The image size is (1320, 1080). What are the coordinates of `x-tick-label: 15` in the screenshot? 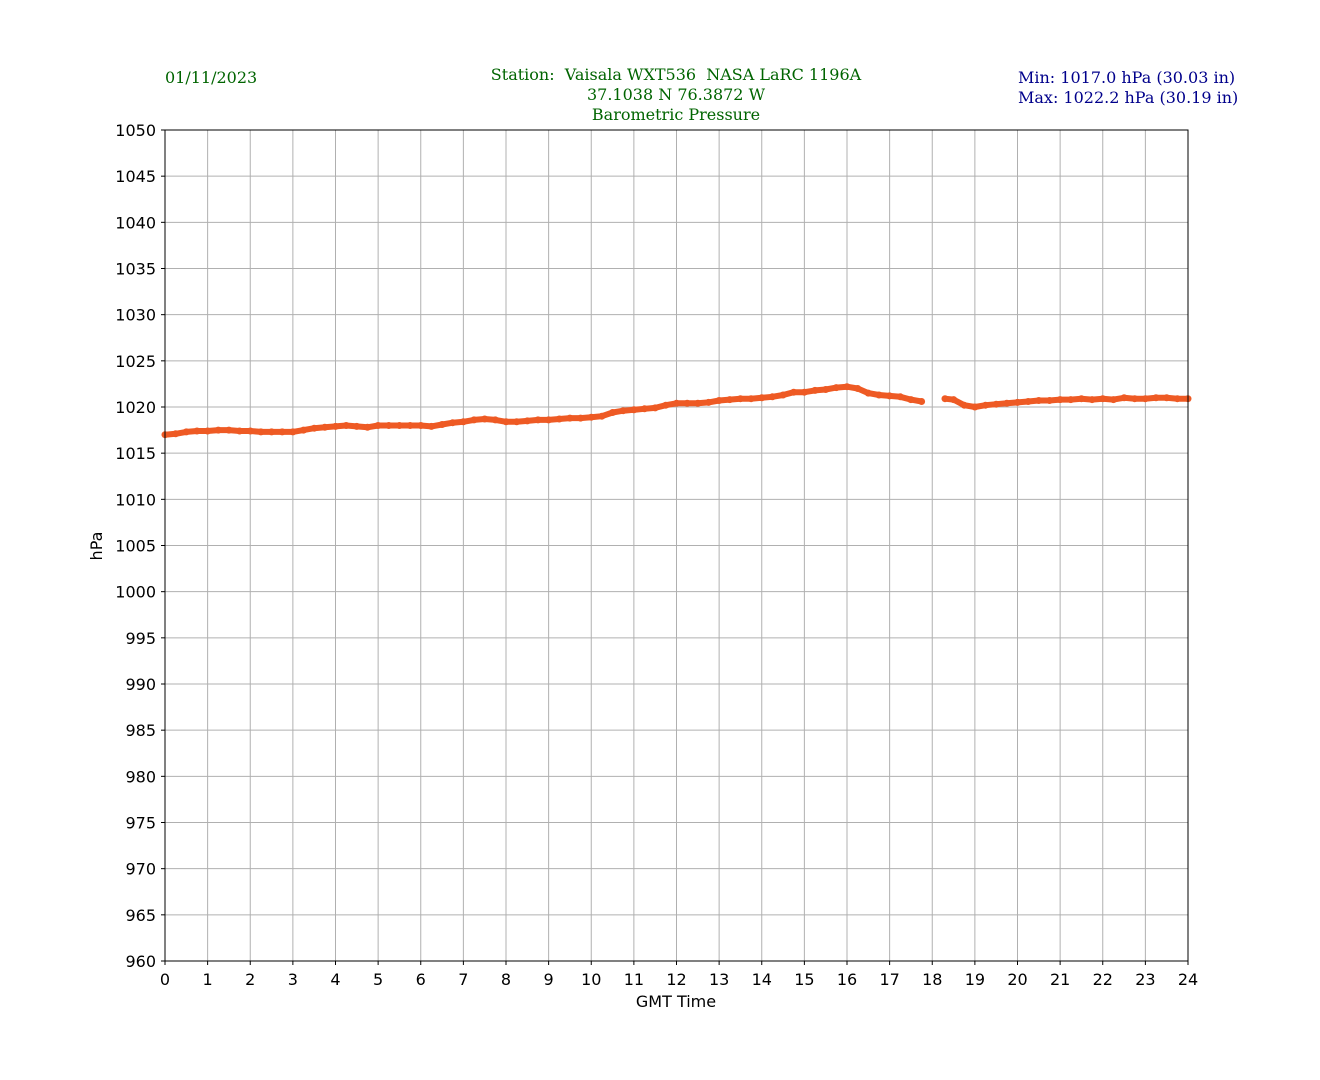 It's located at (804, 979).